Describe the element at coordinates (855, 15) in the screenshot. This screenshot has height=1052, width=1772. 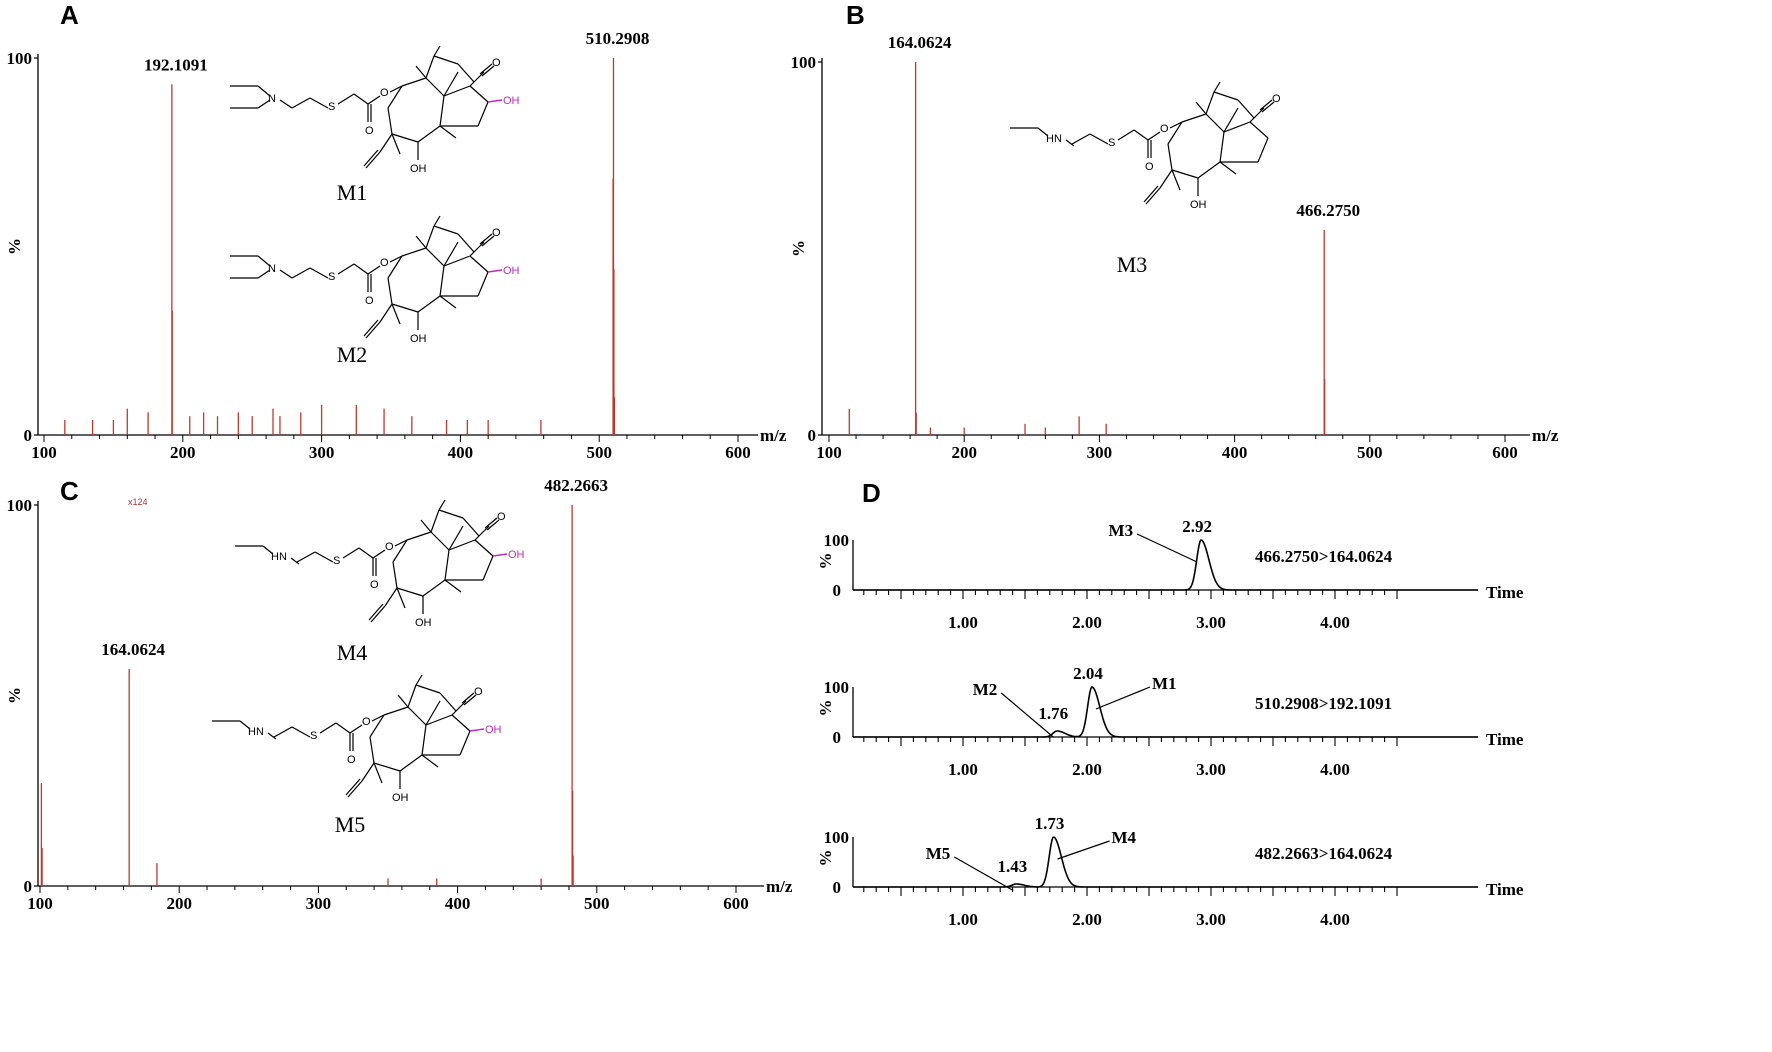
I see `panel-letter: B` at that location.